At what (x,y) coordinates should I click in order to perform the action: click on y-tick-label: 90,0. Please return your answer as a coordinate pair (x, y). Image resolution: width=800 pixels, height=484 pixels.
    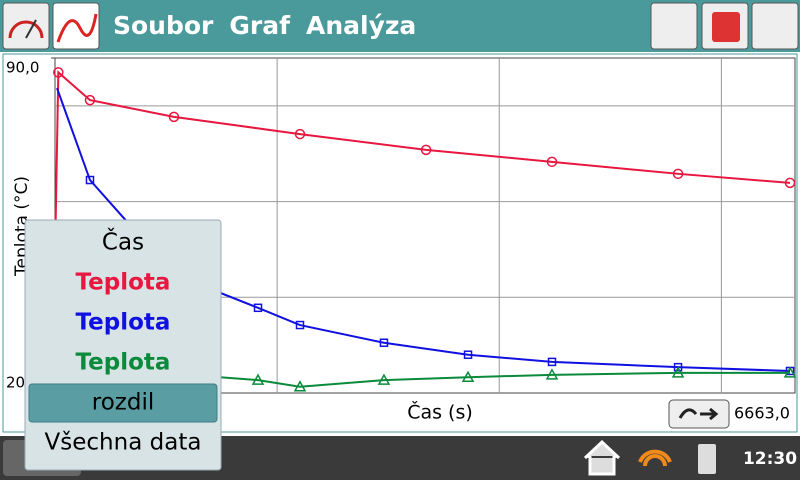
    Looking at the image, I should click on (22, 68).